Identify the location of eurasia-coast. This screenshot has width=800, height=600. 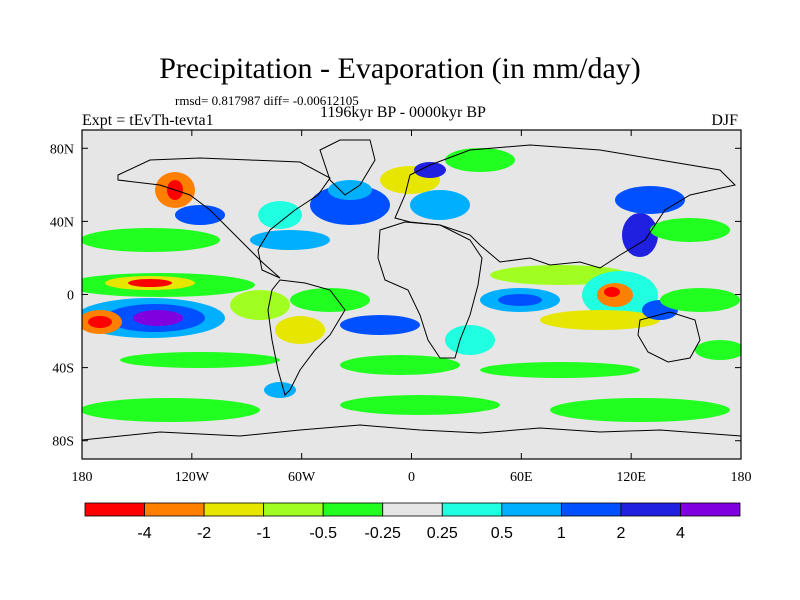
(565, 206).